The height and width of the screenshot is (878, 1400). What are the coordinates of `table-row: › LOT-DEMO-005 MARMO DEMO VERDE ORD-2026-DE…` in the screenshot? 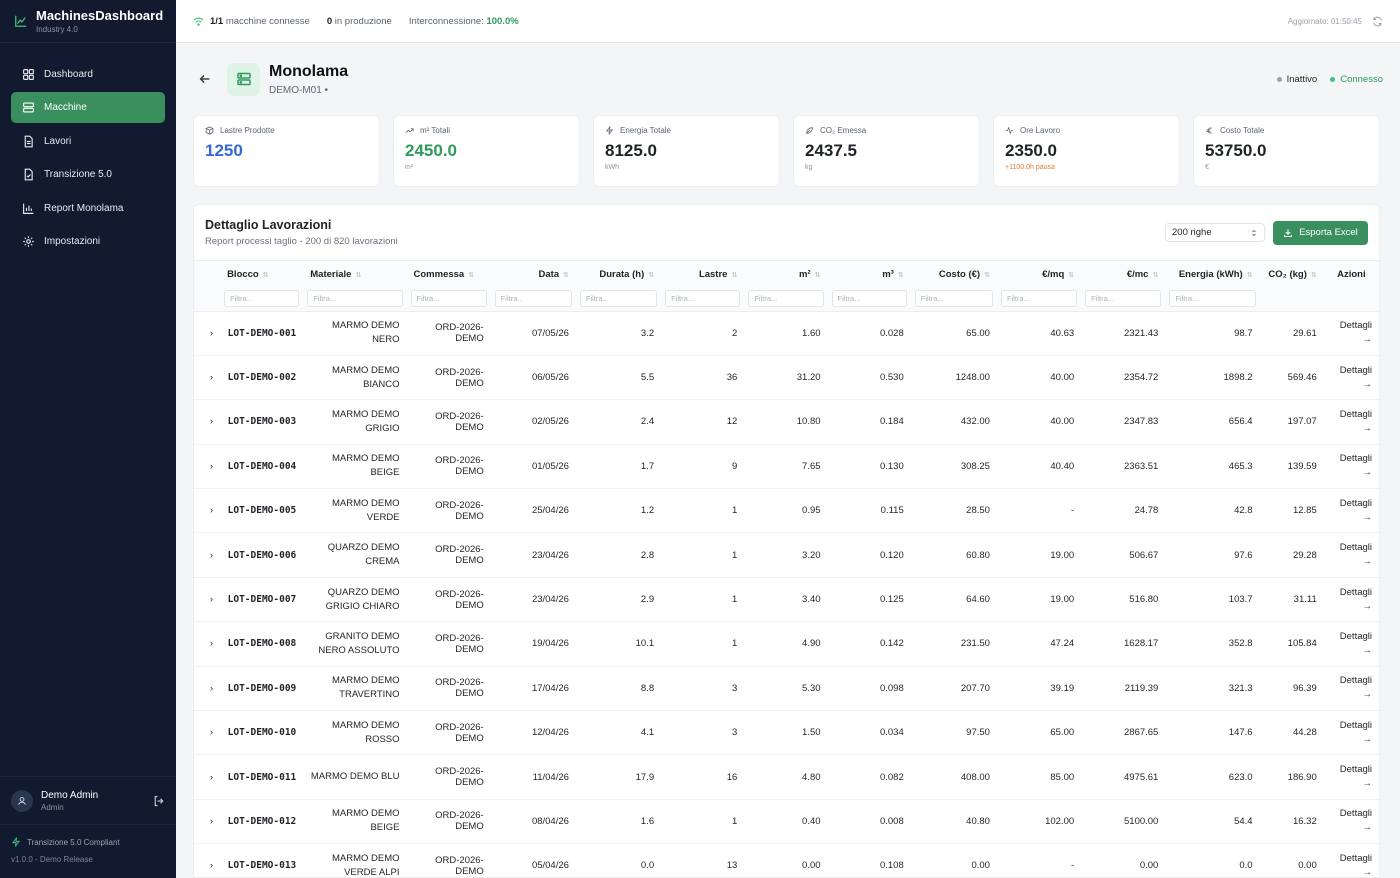 It's located at (786, 511).